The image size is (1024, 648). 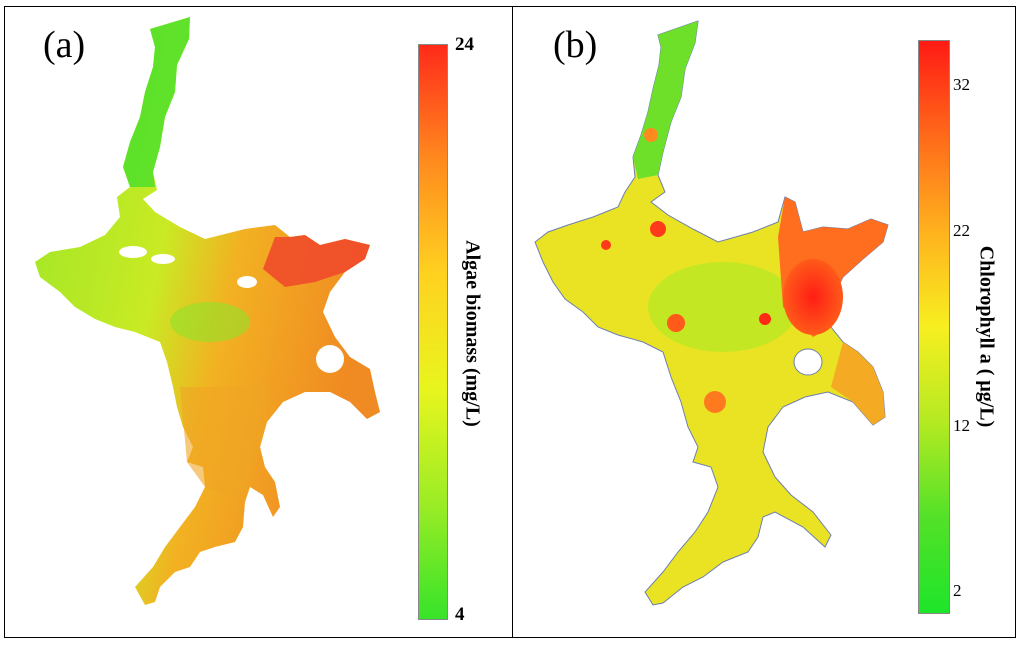 I want to click on lake-a-east-arm, so click(x=316, y=261).